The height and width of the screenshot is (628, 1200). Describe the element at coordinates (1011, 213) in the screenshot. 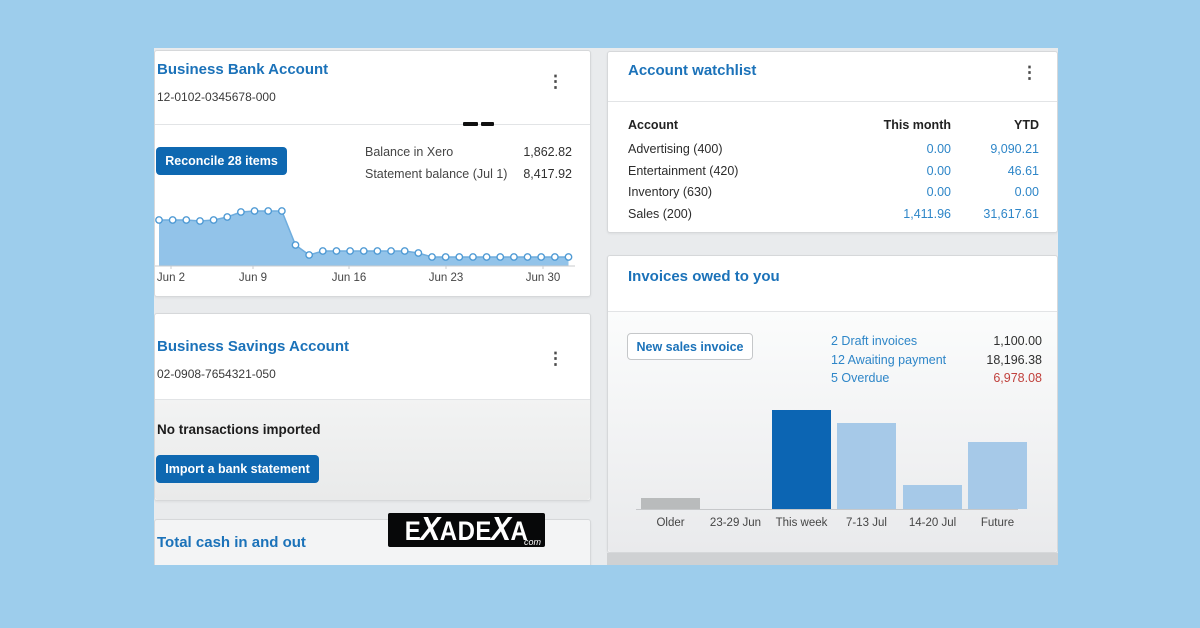

I see `watchlist-ytd: 31,617.61` at that location.